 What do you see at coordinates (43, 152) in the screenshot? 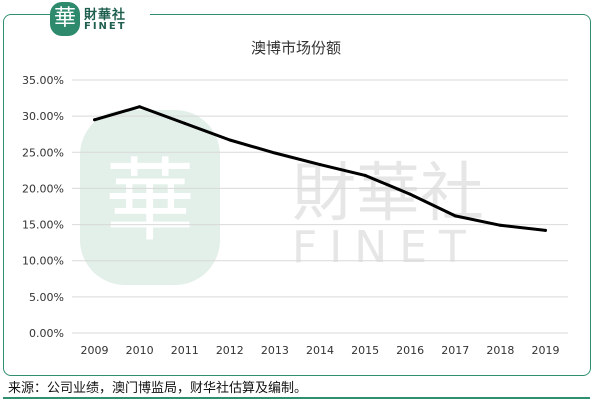
I see `y-tick-label: 25.00%` at bounding box center [43, 152].